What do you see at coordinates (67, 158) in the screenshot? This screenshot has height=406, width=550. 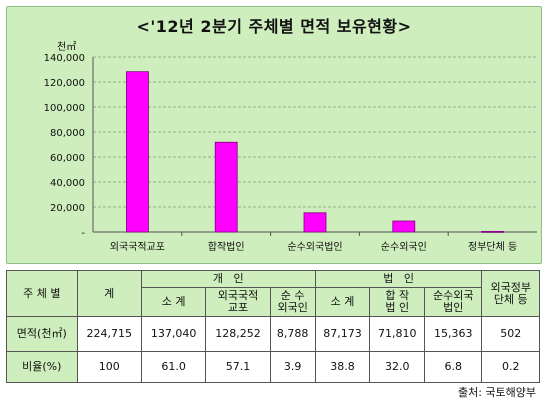 I see `y-tick-label: 60,000` at bounding box center [67, 158].